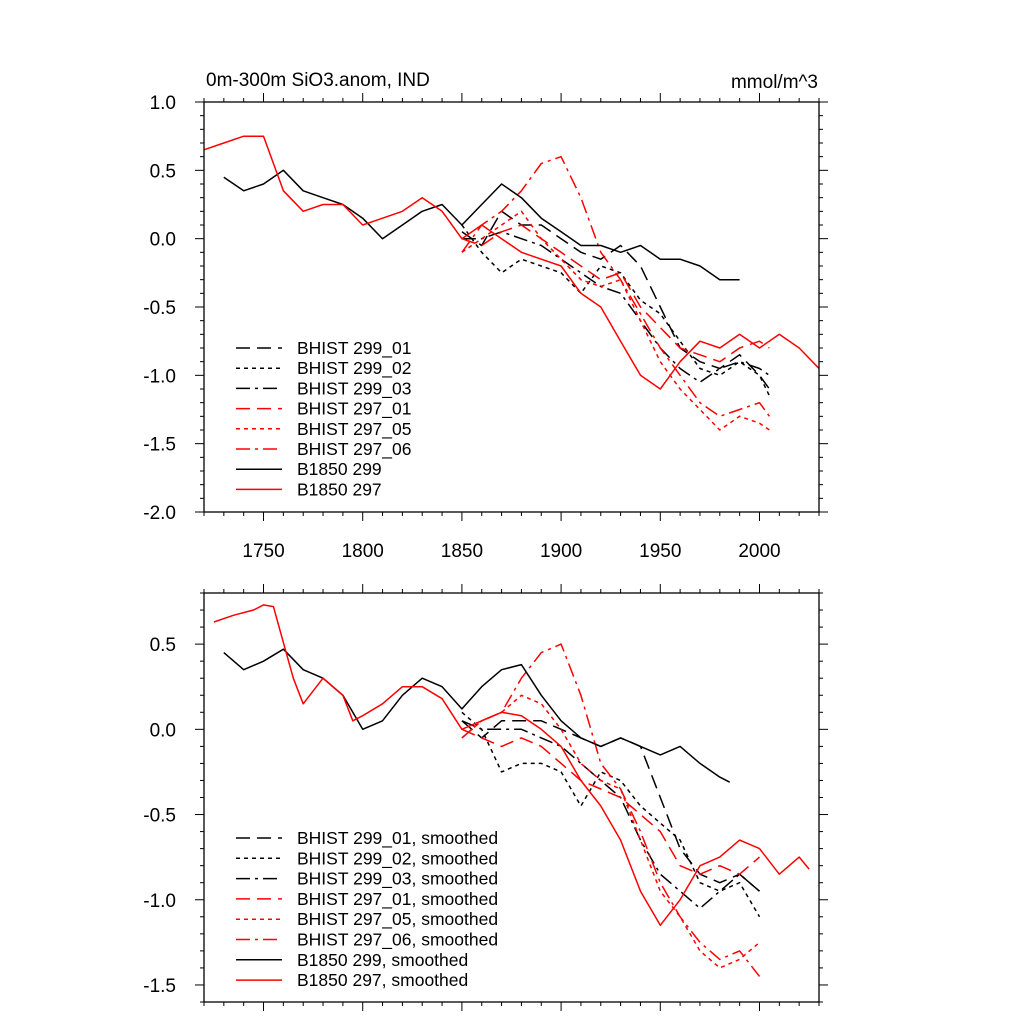  Describe the element at coordinates (263, 551) in the screenshot. I see `x-tick-label: 1750` at that location.